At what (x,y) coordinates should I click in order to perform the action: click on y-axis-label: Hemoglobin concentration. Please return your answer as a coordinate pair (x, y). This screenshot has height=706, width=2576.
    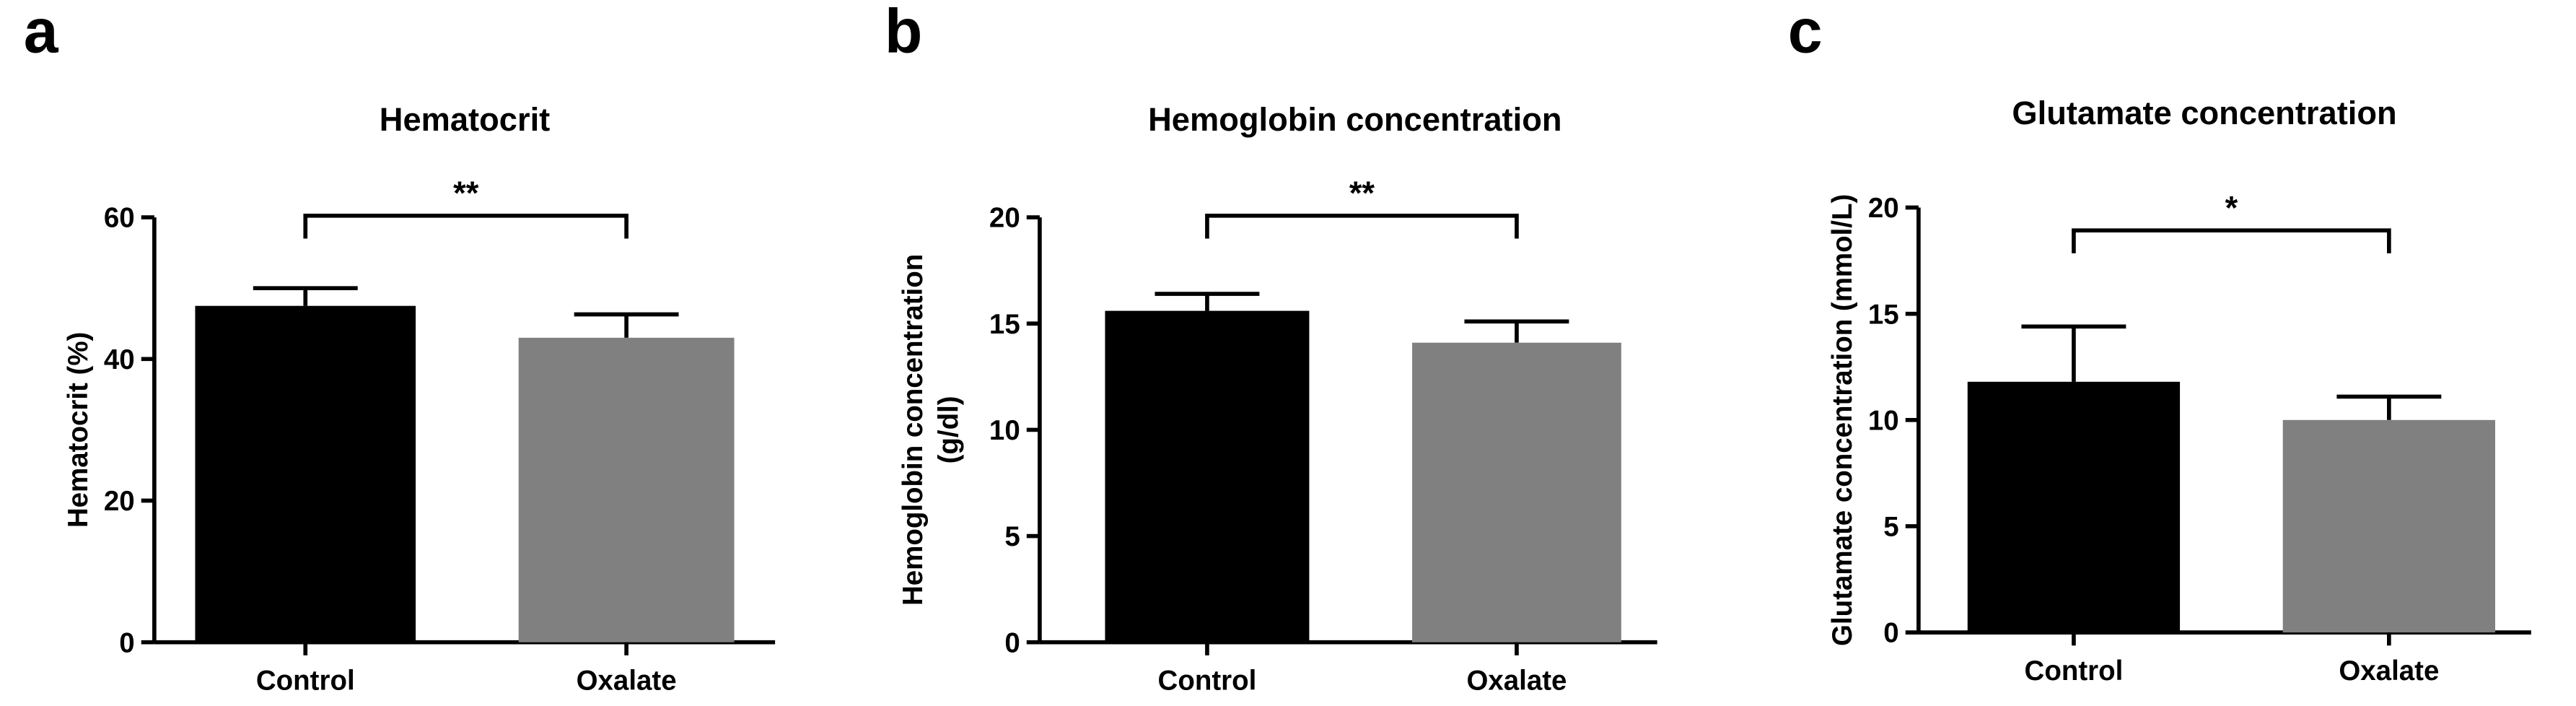
    Looking at the image, I should click on (913, 430).